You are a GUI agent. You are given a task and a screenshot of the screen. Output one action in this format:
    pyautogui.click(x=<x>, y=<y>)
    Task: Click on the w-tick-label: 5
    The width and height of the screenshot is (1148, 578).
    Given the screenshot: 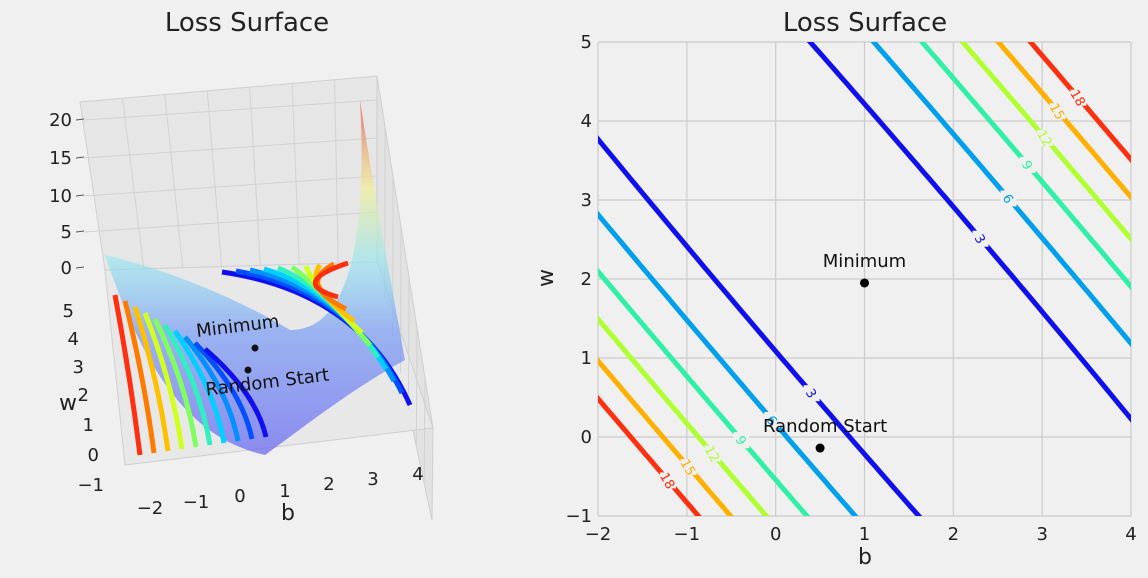 What is the action you would take?
    pyautogui.click(x=68, y=311)
    